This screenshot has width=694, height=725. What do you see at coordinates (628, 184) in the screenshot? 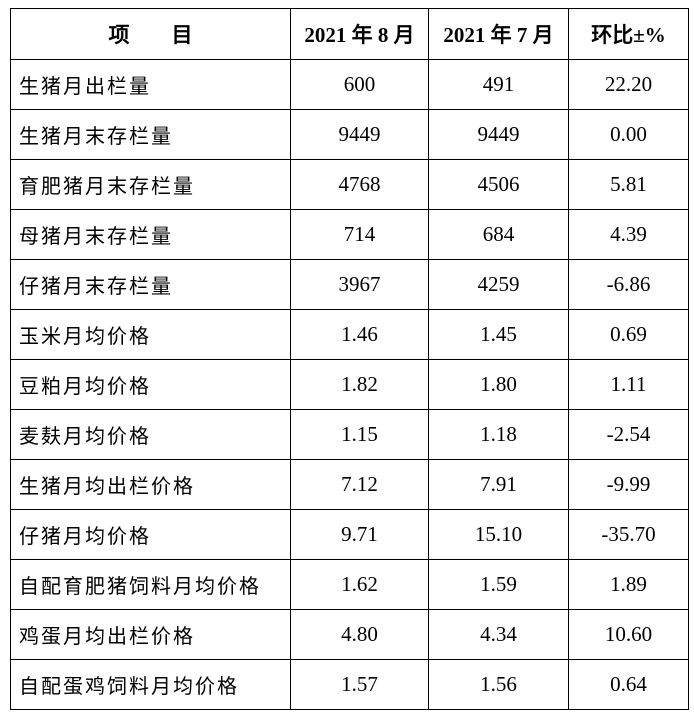
I see `value-cell: 5.81` at bounding box center [628, 184].